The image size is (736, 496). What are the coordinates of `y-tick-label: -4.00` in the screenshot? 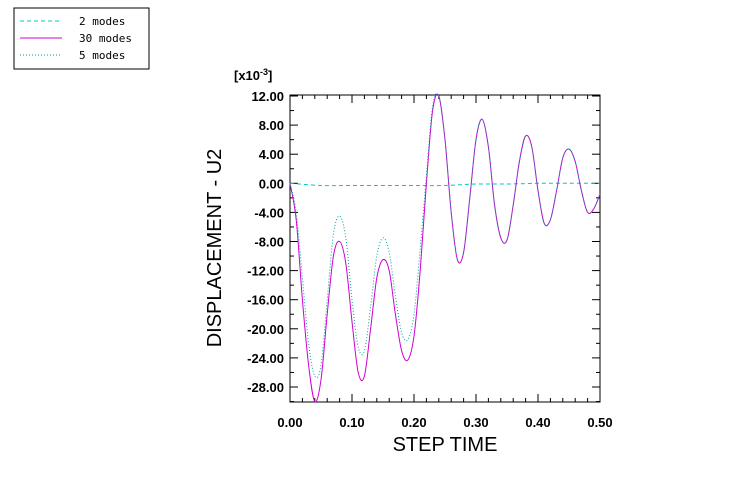 It's located at (269, 212).